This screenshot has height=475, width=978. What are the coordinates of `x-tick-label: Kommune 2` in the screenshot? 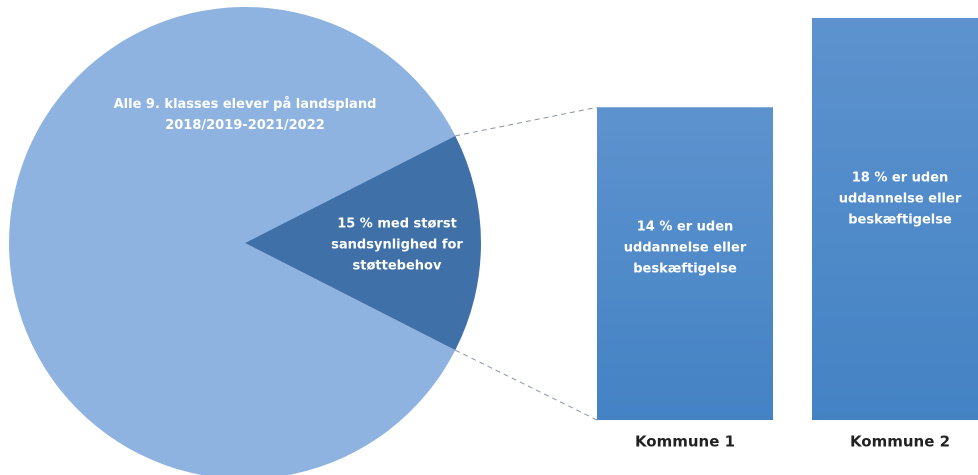 It's located at (900, 442).